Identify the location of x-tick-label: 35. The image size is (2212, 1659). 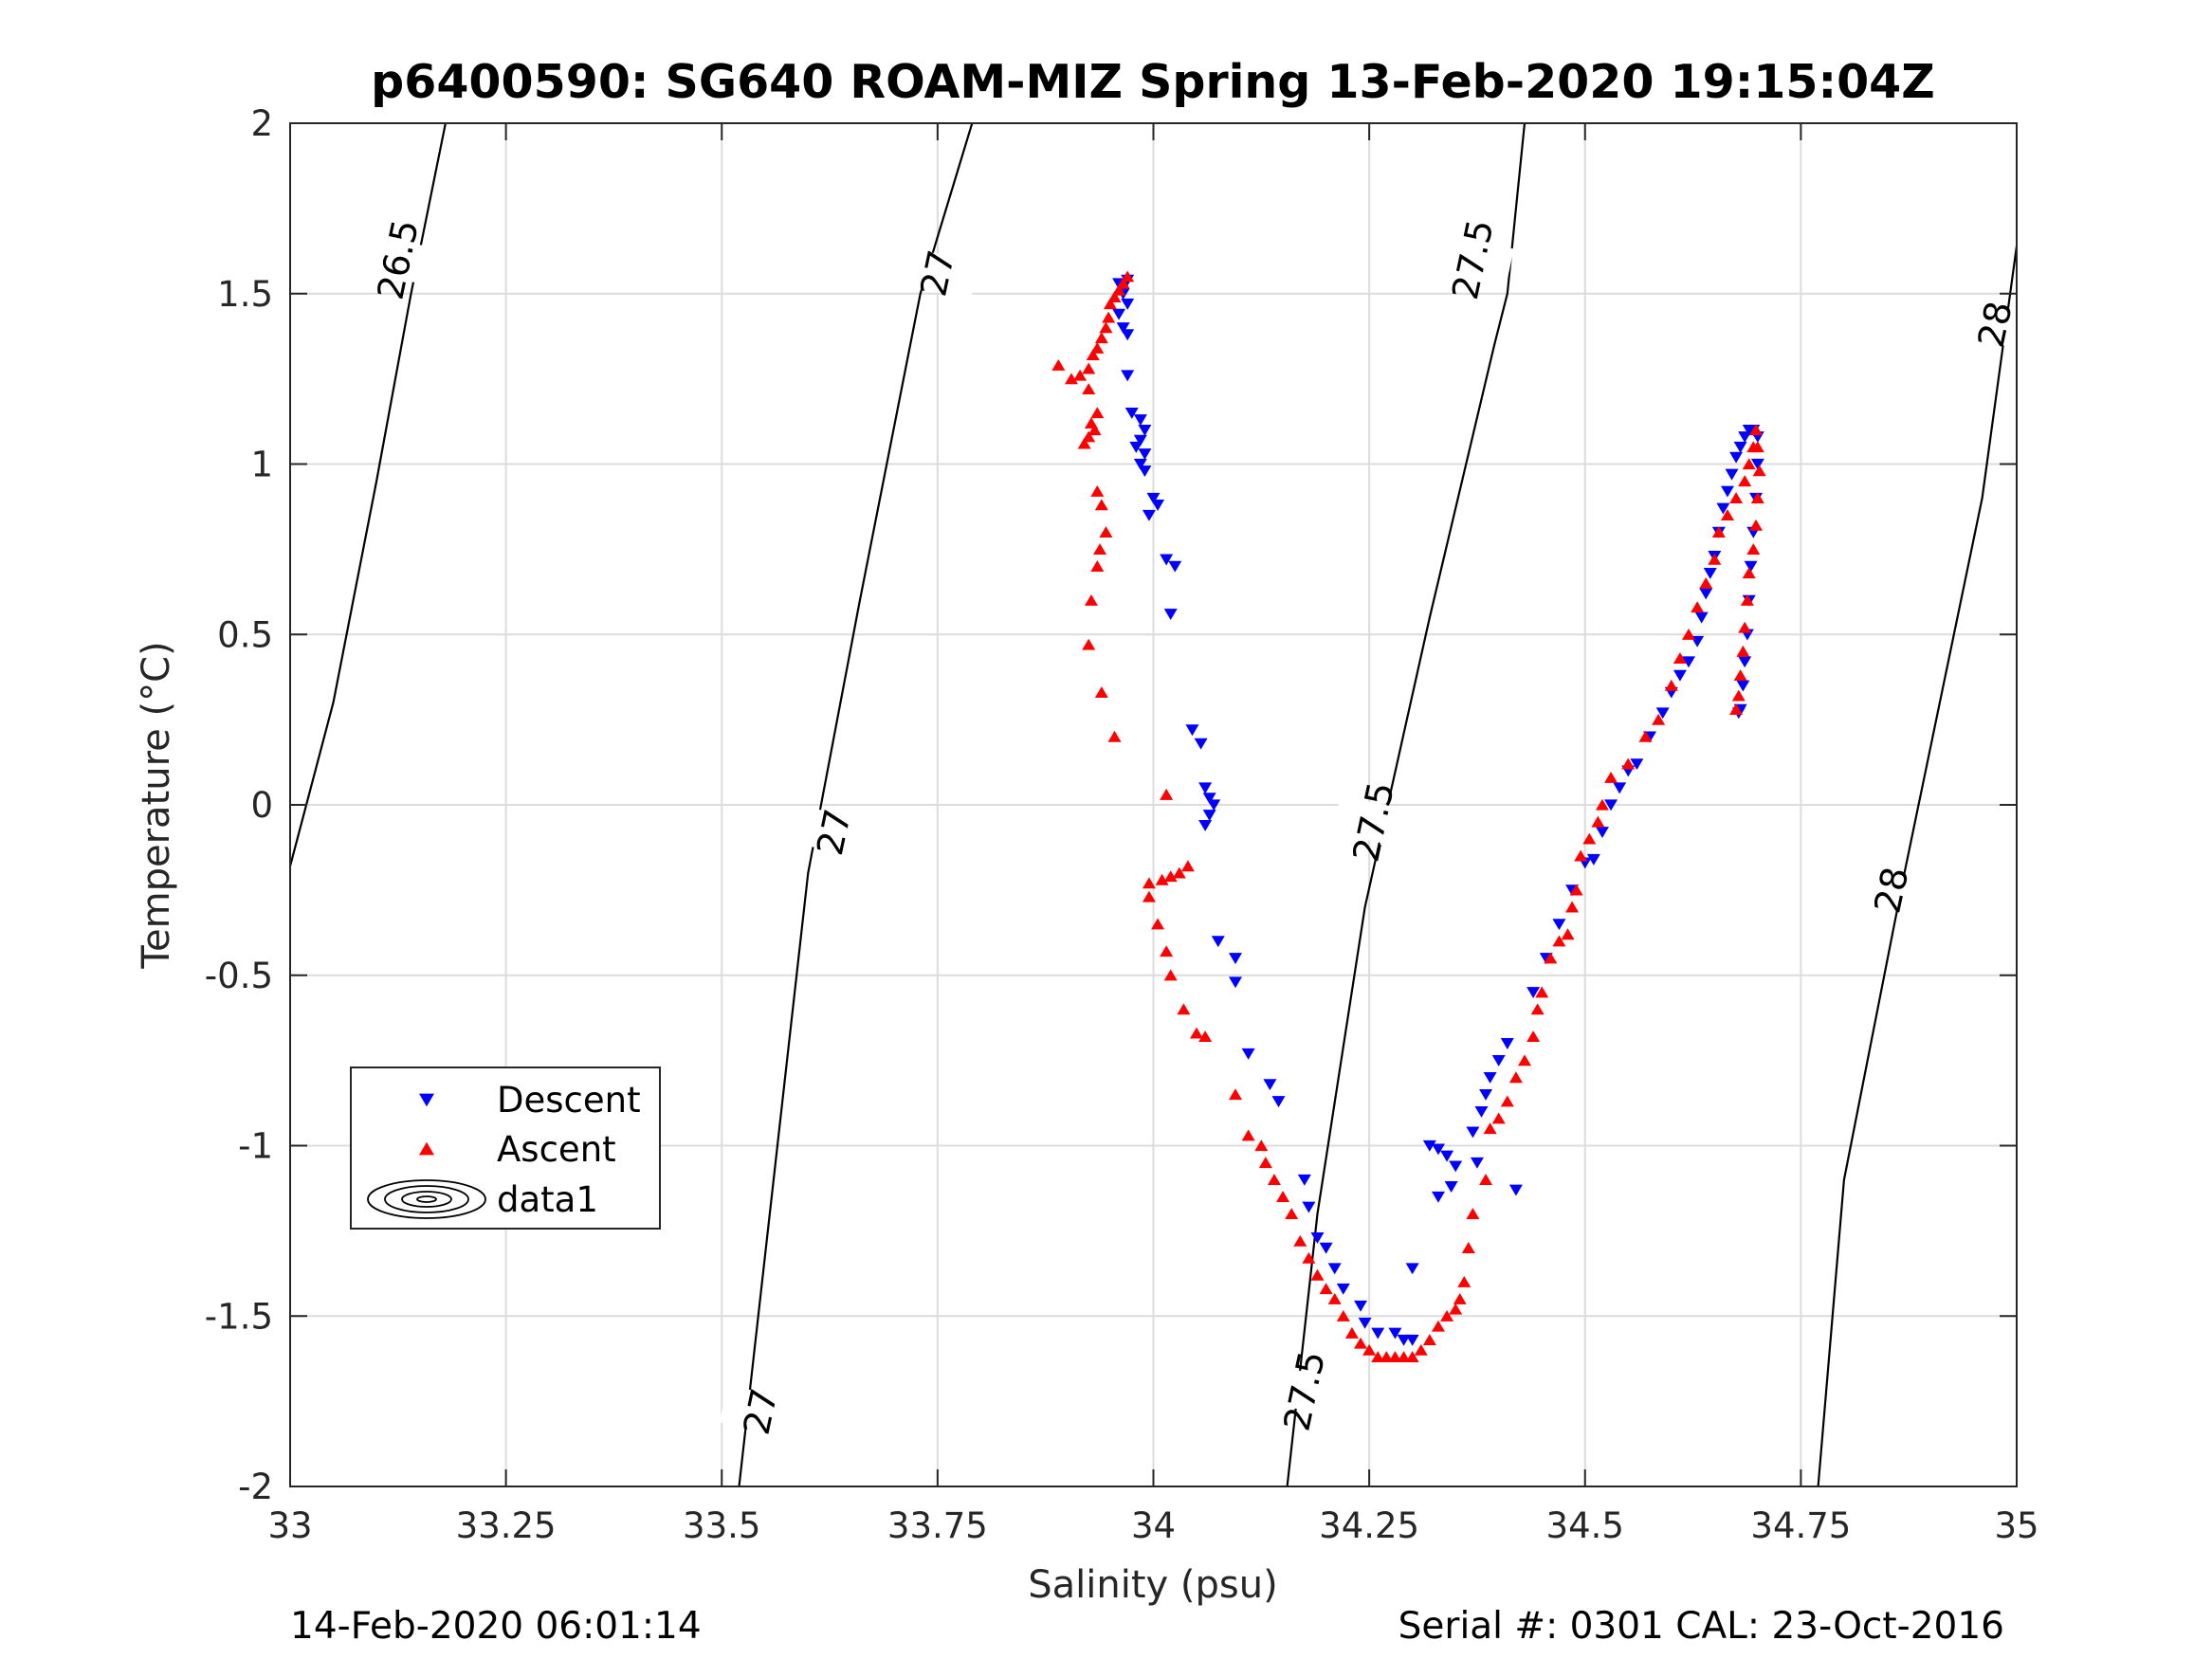
(2016, 1525).